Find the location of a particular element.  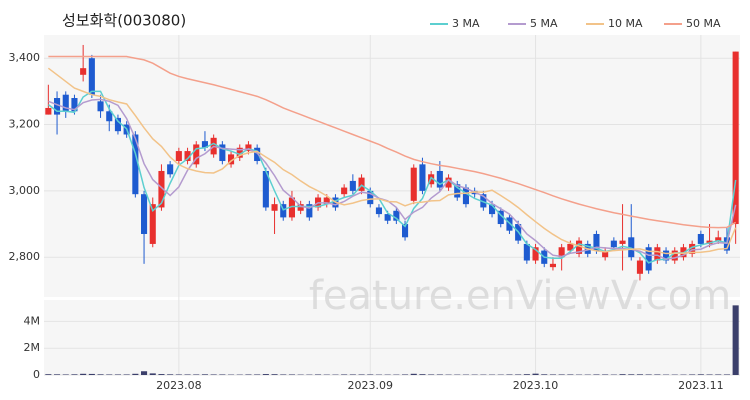

chart-title: 성보화학(003080) is located at coordinates (124, 21).